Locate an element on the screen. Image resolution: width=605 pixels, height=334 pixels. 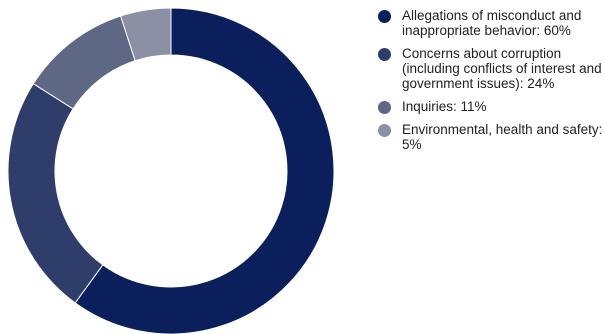
legend-swatch-ehs is located at coordinates (384, 130).